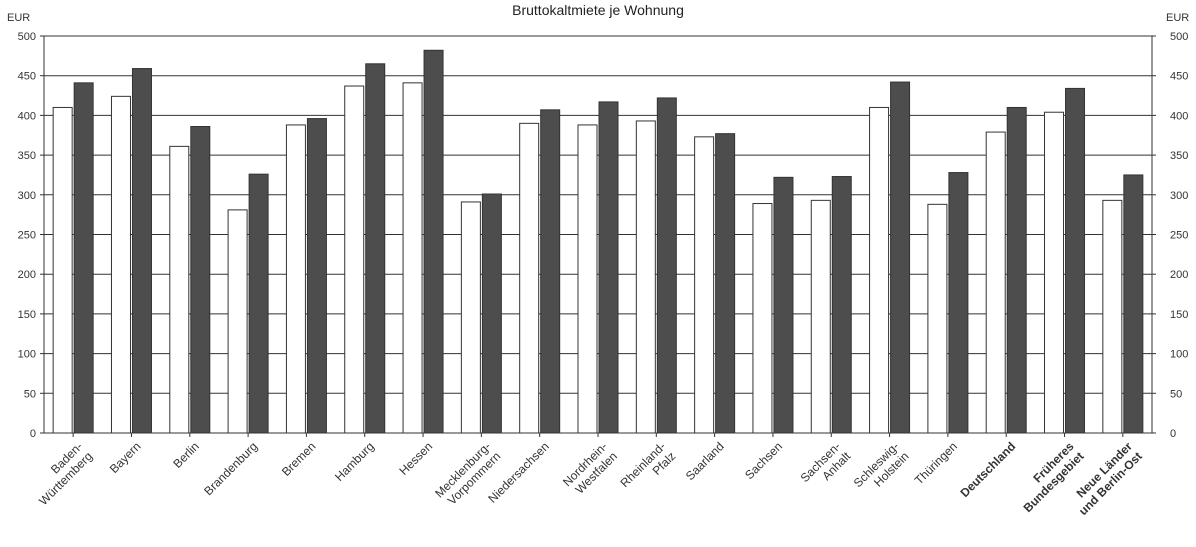 This screenshot has height=547, width=1196. Describe the element at coordinates (647, 469) in the screenshot. I see `x-tick-label: Rheinland-Pfalz` at that location.